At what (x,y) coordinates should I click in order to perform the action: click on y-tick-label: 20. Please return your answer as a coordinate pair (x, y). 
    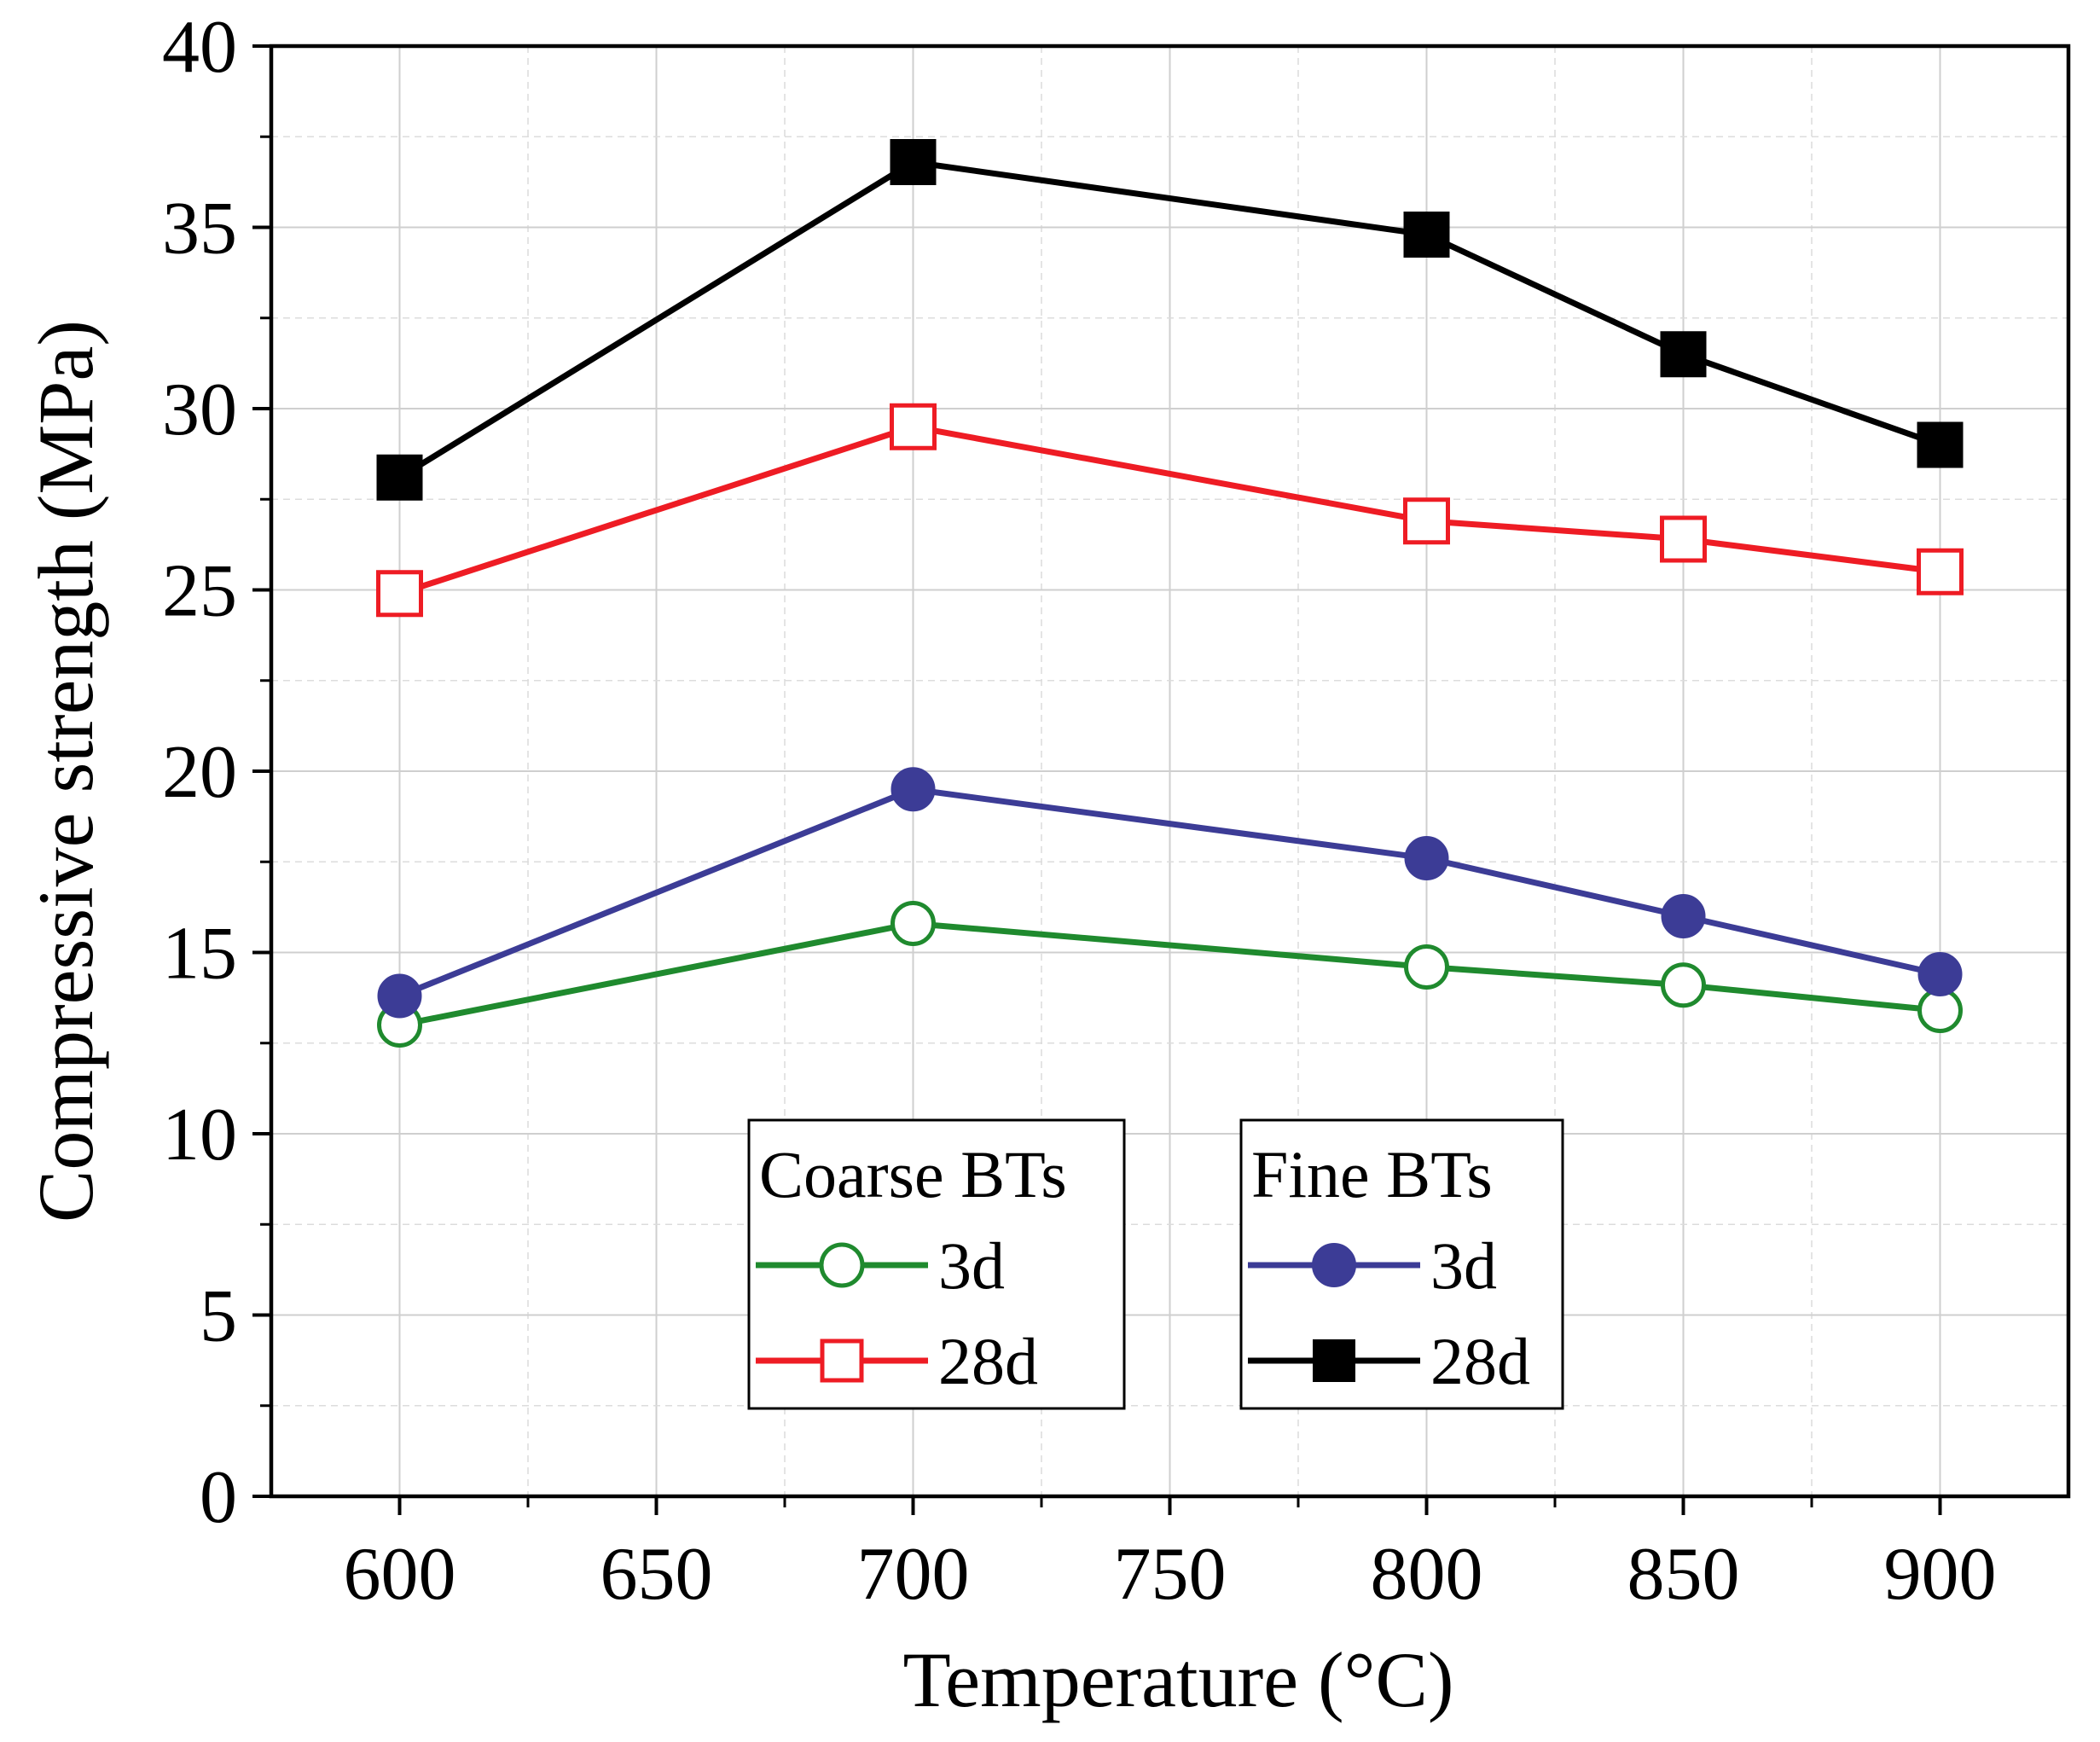
    Looking at the image, I should click on (199, 772).